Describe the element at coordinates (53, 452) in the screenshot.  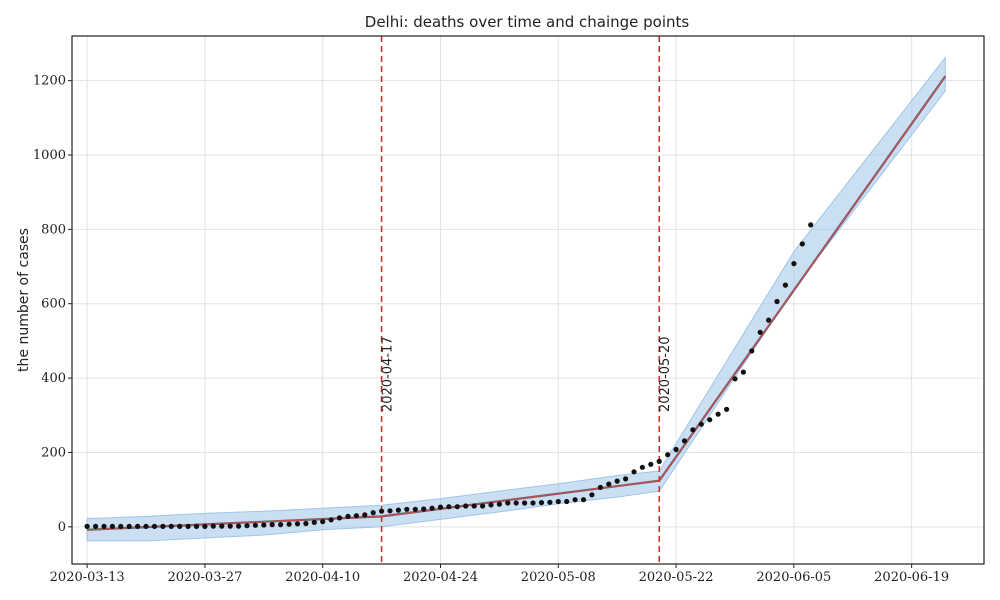
I see `y-tick-label: 200` at that location.